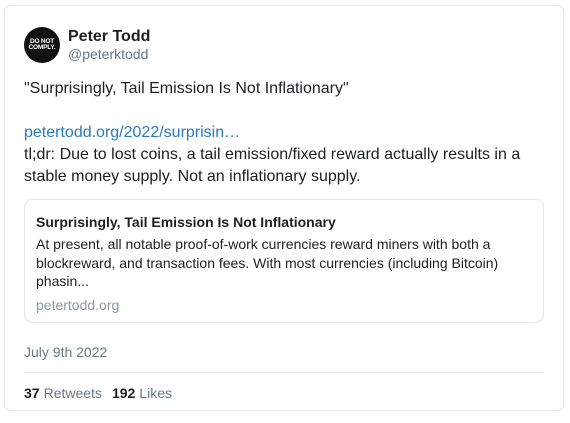  What do you see at coordinates (72, 393) in the screenshot?
I see `retweets-label: Retweets` at bounding box center [72, 393].